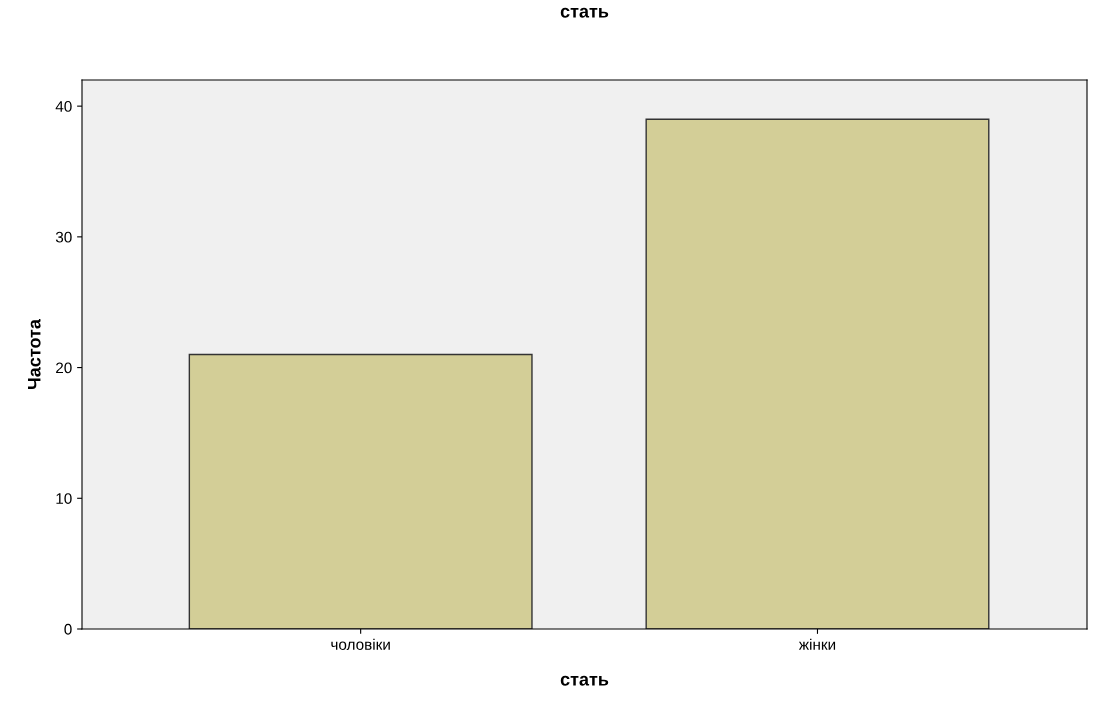 This screenshot has height=704, width=1101. Describe the element at coordinates (68, 629) in the screenshot. I see `y-tick-label: 0` at that location.